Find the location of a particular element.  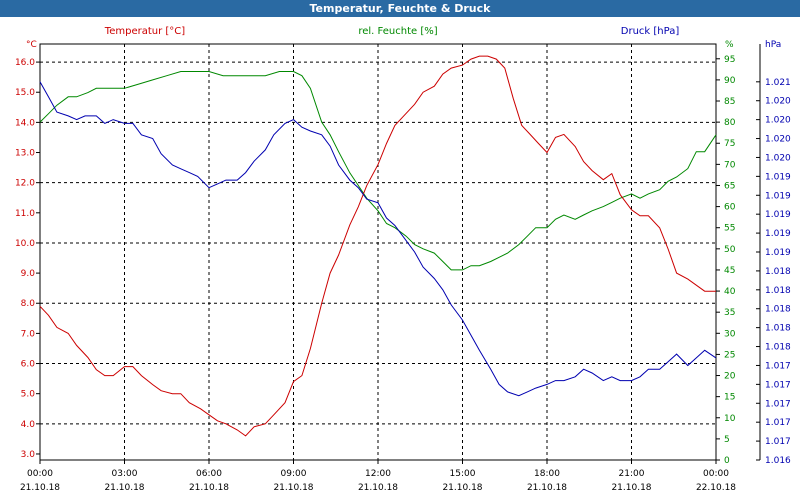

chart-title: Temperatur, Feuchte & Druck is located at coordinates (400, 8).